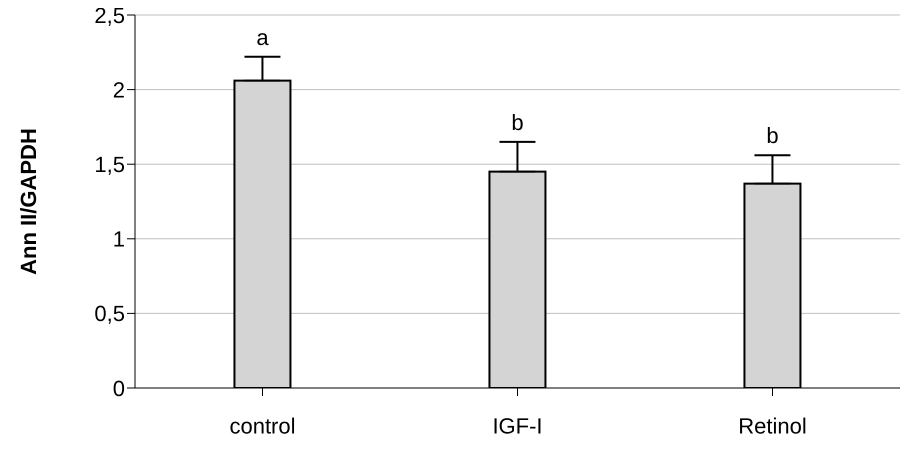  Describe the element at coordinates (517, 426) in the screenshot. I see `x-tick-label: IGF-I` at that location.